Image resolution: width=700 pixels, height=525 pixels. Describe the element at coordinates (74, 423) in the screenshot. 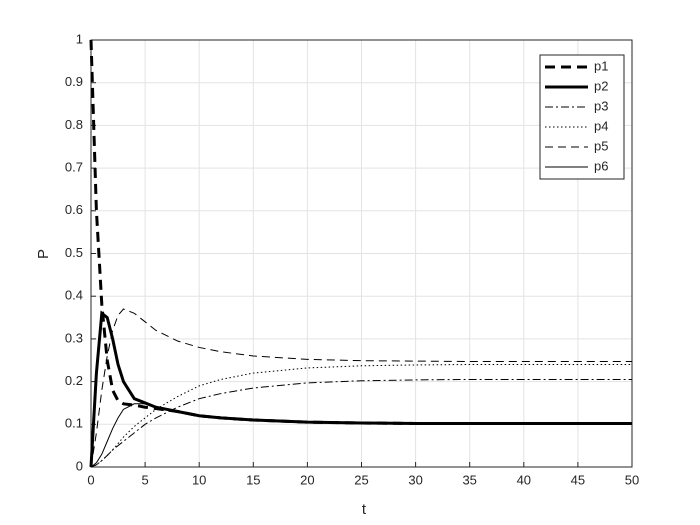

I see `y-tick-label: 0.1` at that location.